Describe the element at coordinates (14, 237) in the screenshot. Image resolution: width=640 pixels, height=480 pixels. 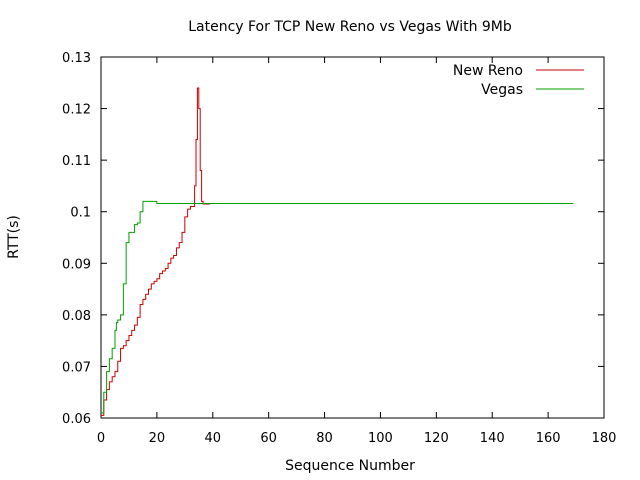
I see `y-axis-label: RTT(s)` at that location.